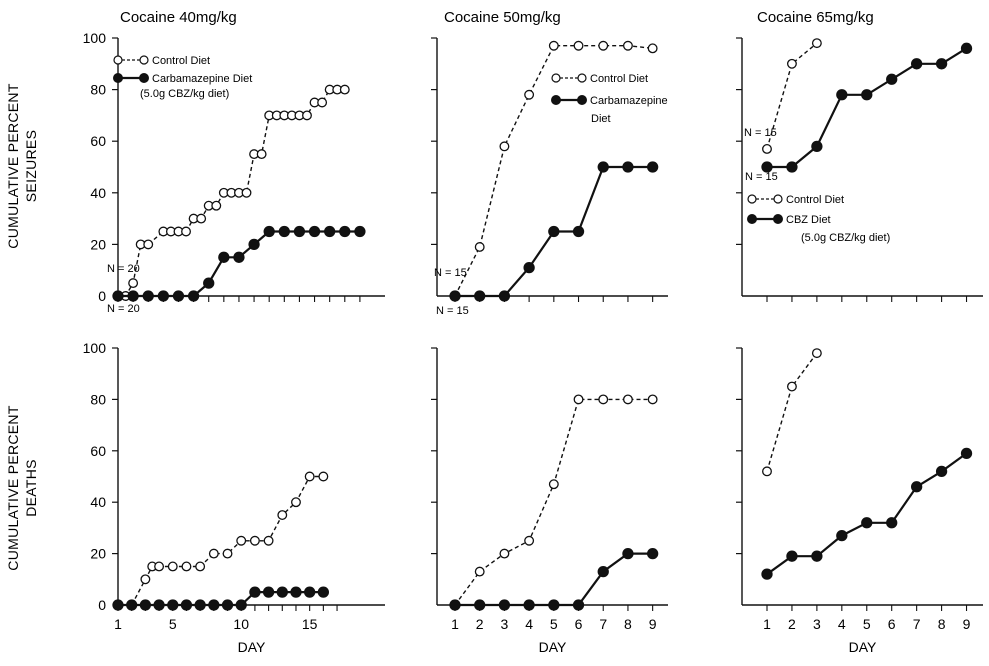 Image resolution: width=989 pixels, height=666 pixels. Describe the element at coordinates (455, 624) in the screenshot. I see `x-tick-label: 1` at that location.